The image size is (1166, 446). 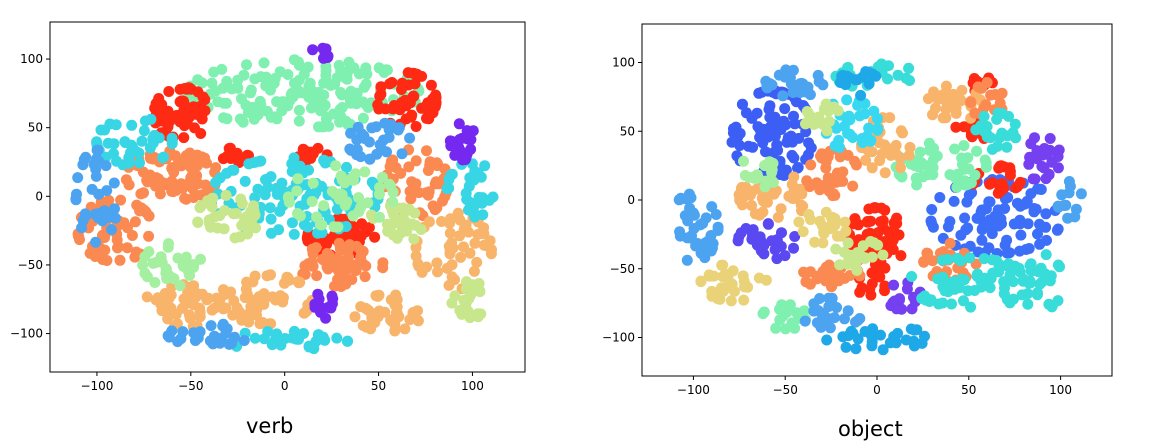 What do you see at coordinates (270, 426) in the screenshot?
I see `verb-caption: verb` at bounding box center [270, 426].